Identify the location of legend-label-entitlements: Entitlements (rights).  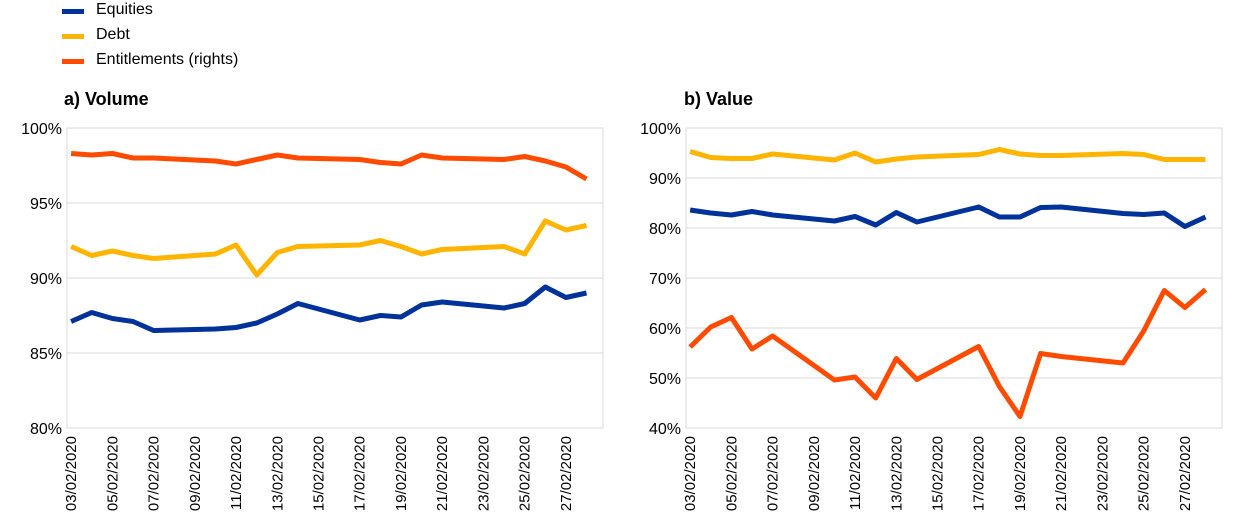
(167, 59).